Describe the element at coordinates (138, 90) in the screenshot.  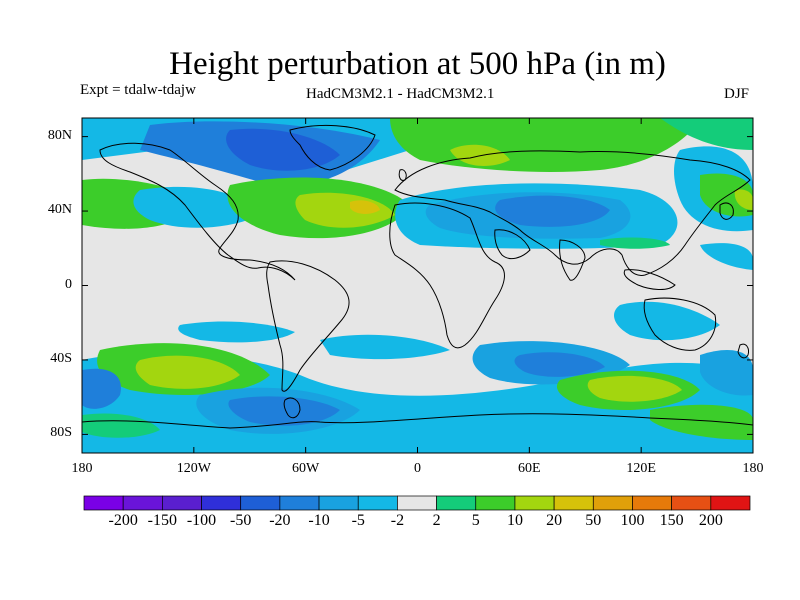
I see `experiment-label: Expt = tdalw-tdajw` at that location.